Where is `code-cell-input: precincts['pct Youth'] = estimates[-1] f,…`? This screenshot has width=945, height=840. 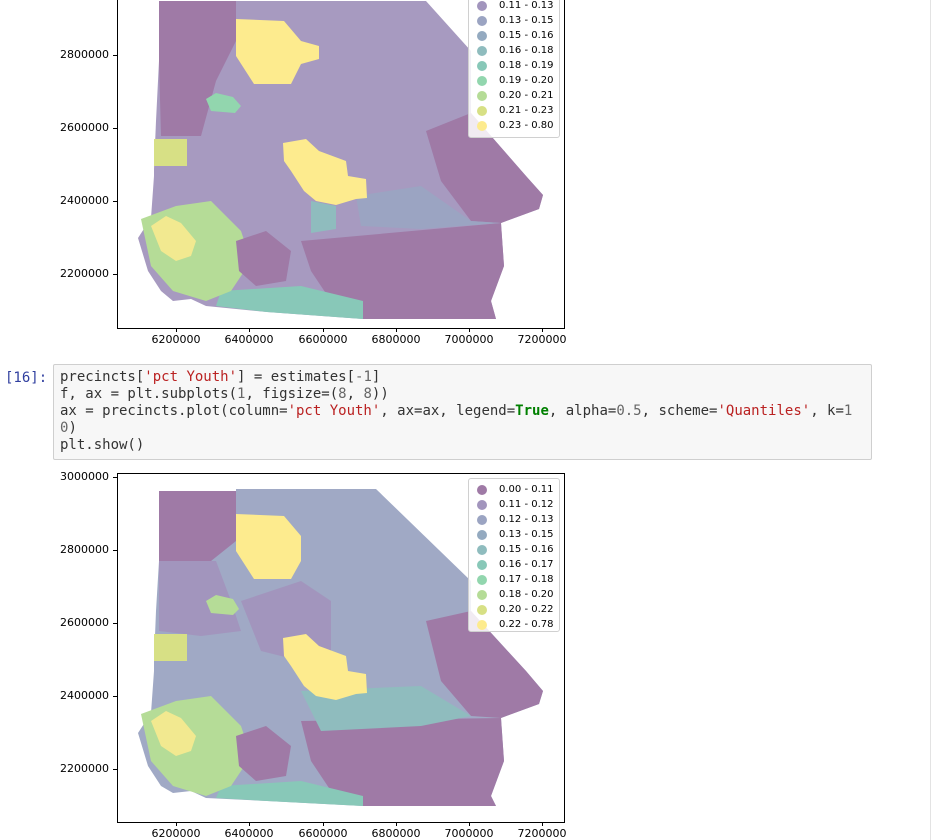
code-cell-input: precincts['pct Youth'] = estimates[-1] f,… is located at coordinates (462, 412).